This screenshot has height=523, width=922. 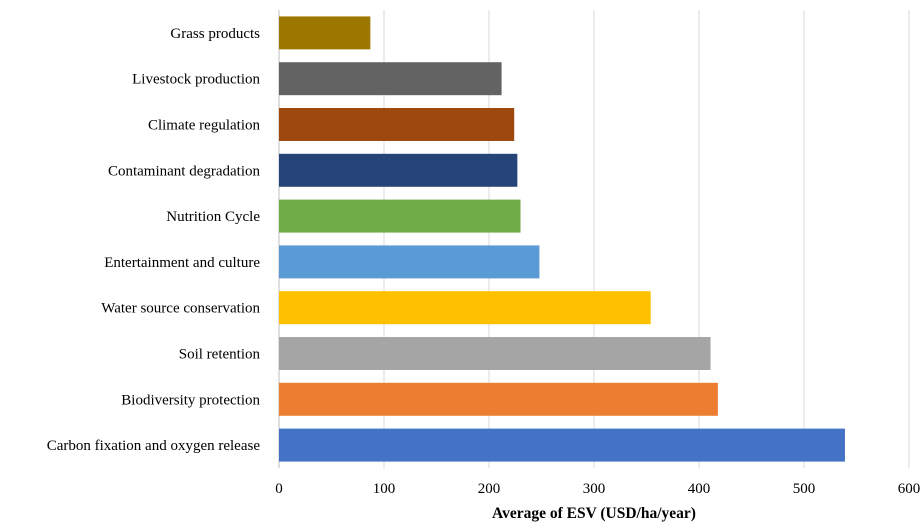 What do you see at coordinates (204, 126) in the screenshot?
I see `category-label: Climate regulation` at bounding box center [204, 126].